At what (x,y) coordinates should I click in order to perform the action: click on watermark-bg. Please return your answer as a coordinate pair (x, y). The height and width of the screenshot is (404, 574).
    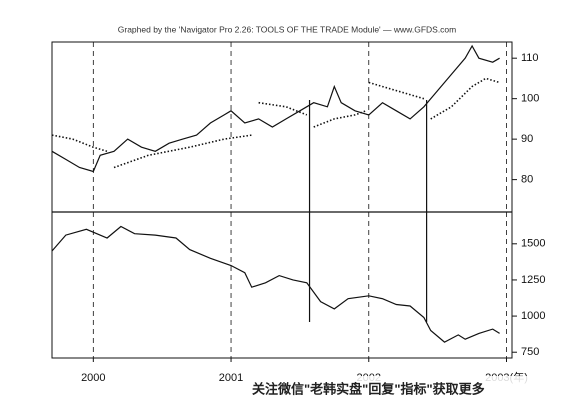
    Looking at the image, I should click on (410, 390).